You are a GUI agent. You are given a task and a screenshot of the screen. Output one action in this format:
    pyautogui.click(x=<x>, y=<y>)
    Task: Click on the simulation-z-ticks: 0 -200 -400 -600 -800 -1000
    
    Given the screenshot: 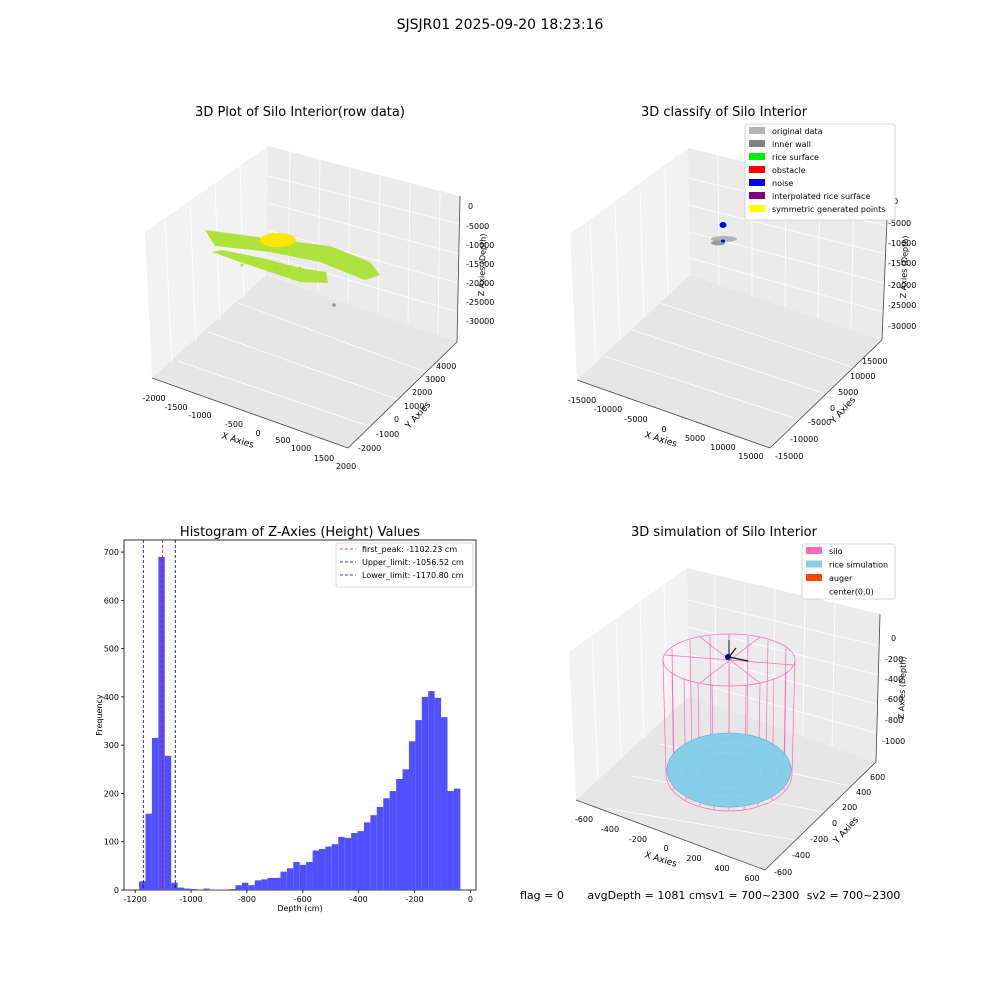 What is the action you would take?
    pyautogui.click(x=893, y=690)
    